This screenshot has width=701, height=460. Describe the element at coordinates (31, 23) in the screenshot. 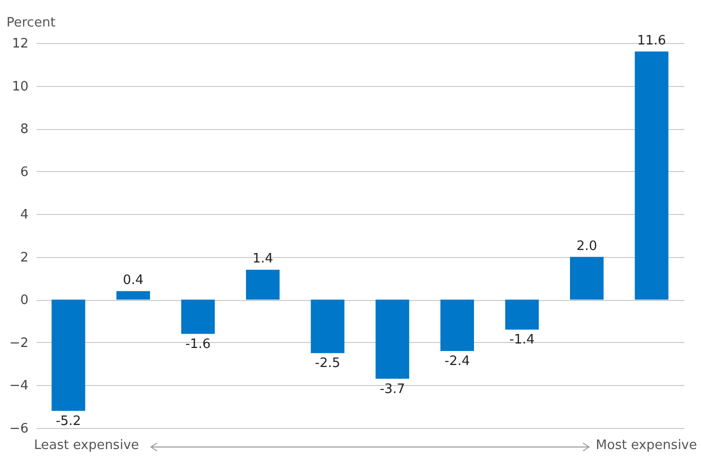

I see `y-axis-title: Percent` at that location.